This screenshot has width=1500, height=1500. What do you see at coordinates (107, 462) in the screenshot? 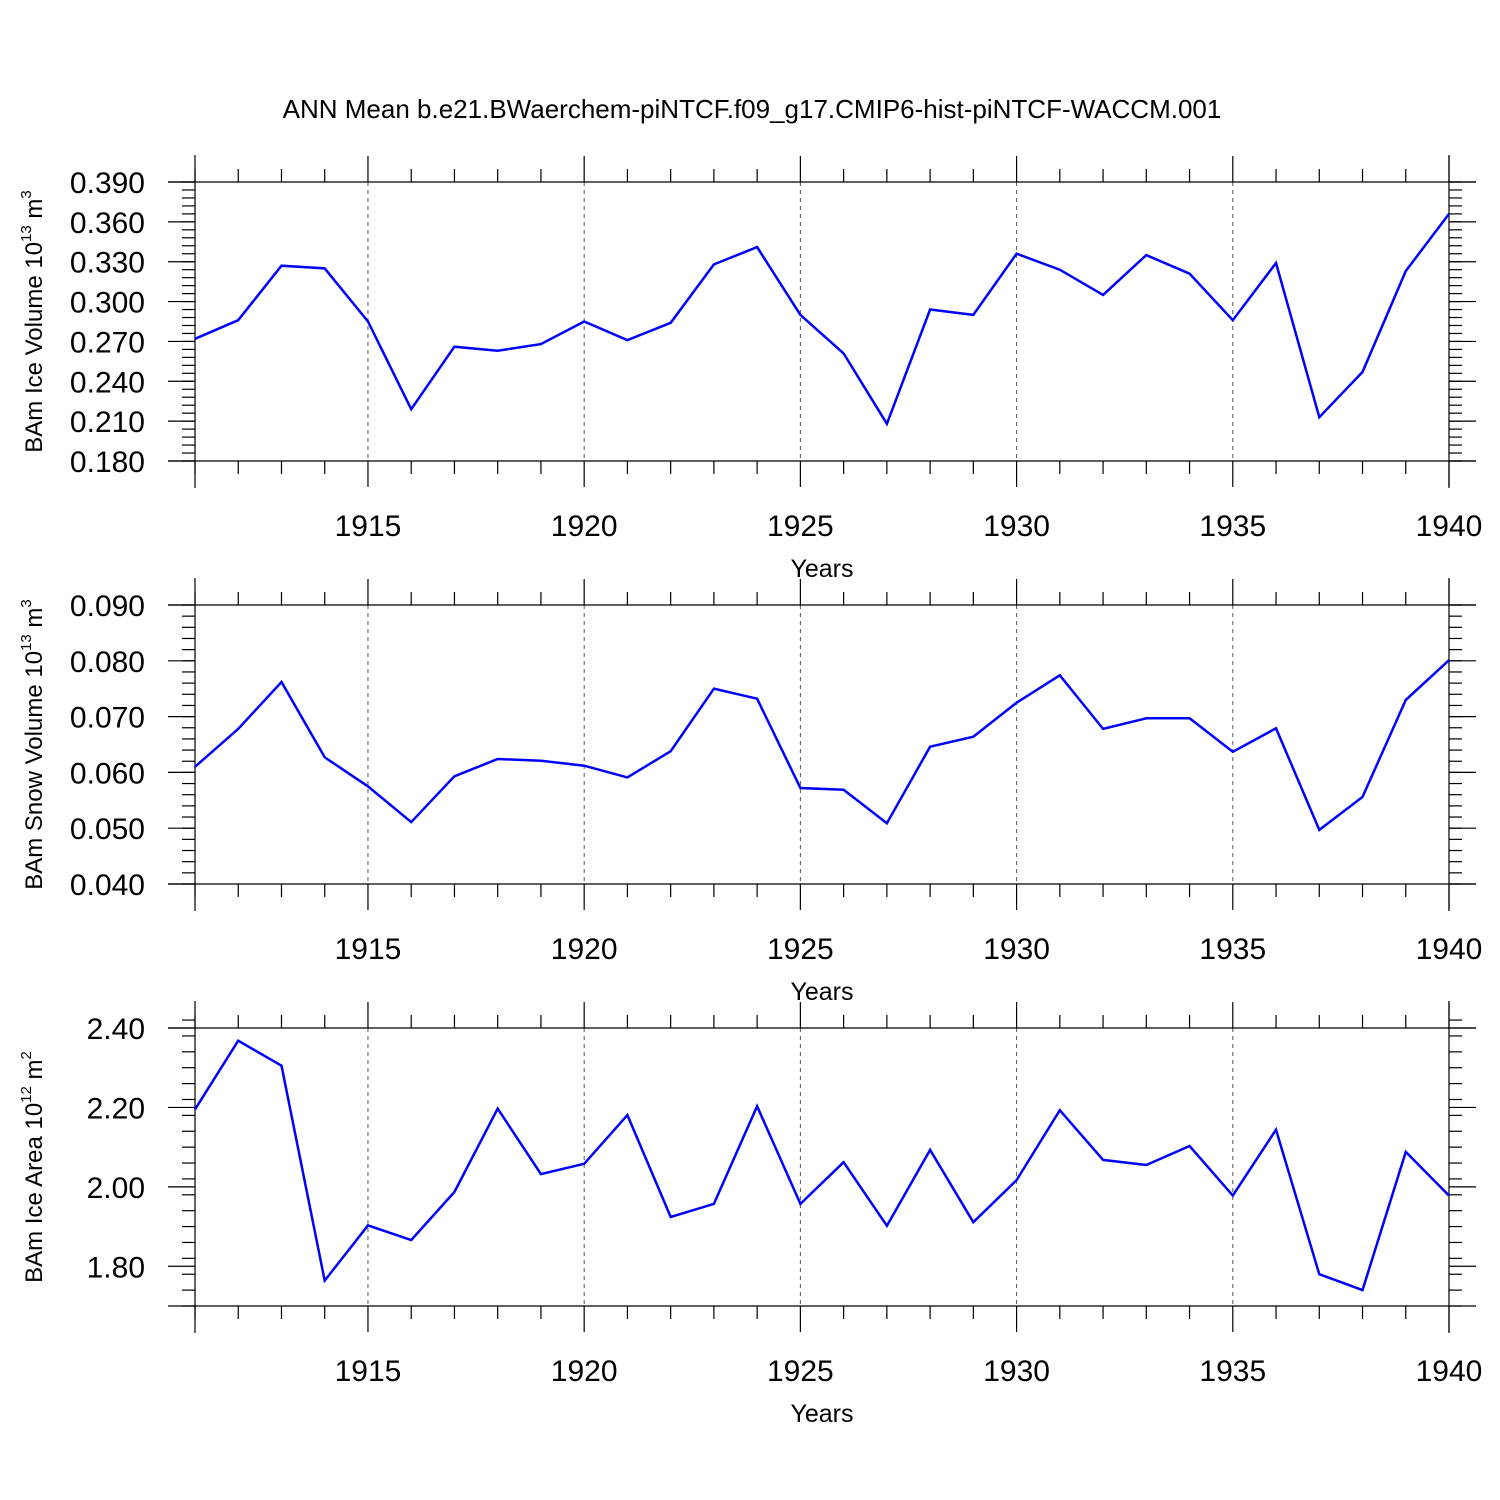
I see `y-tick-label: 0.180` at bounding box center [107, 462].